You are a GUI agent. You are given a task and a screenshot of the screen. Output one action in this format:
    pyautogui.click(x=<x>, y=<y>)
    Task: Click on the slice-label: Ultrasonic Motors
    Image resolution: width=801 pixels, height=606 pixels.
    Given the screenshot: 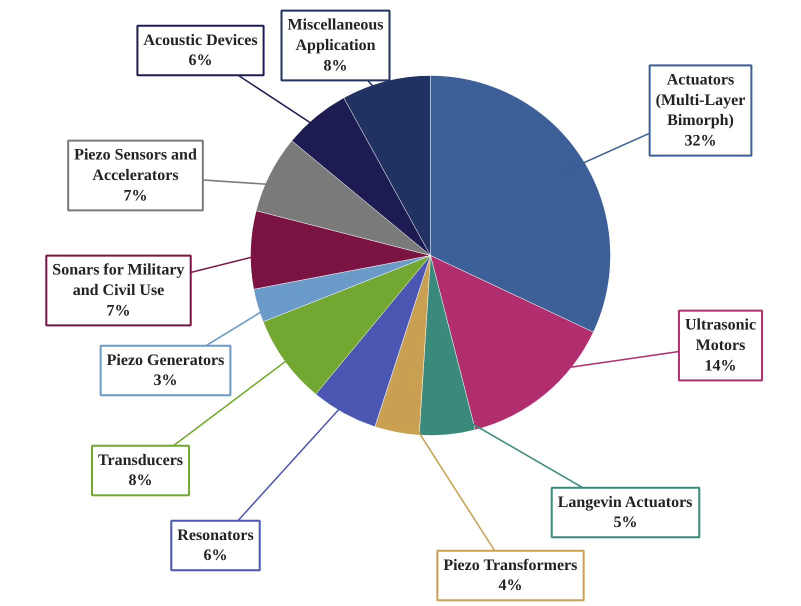 What is the action you would take?
    pyautogui.click(x=720, y=335)
    